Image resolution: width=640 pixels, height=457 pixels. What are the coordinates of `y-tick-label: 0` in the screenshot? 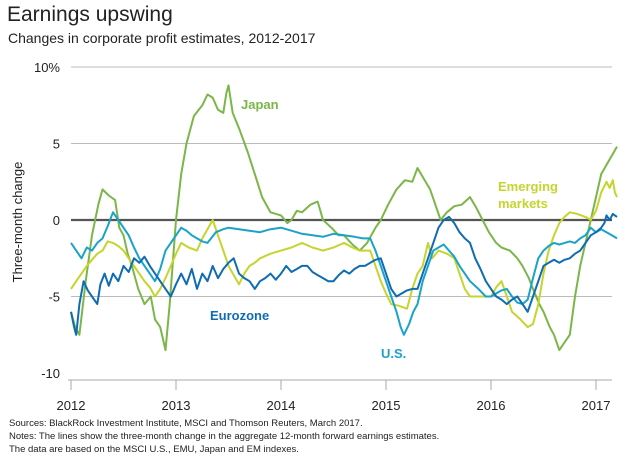 It's located at (56, 220).